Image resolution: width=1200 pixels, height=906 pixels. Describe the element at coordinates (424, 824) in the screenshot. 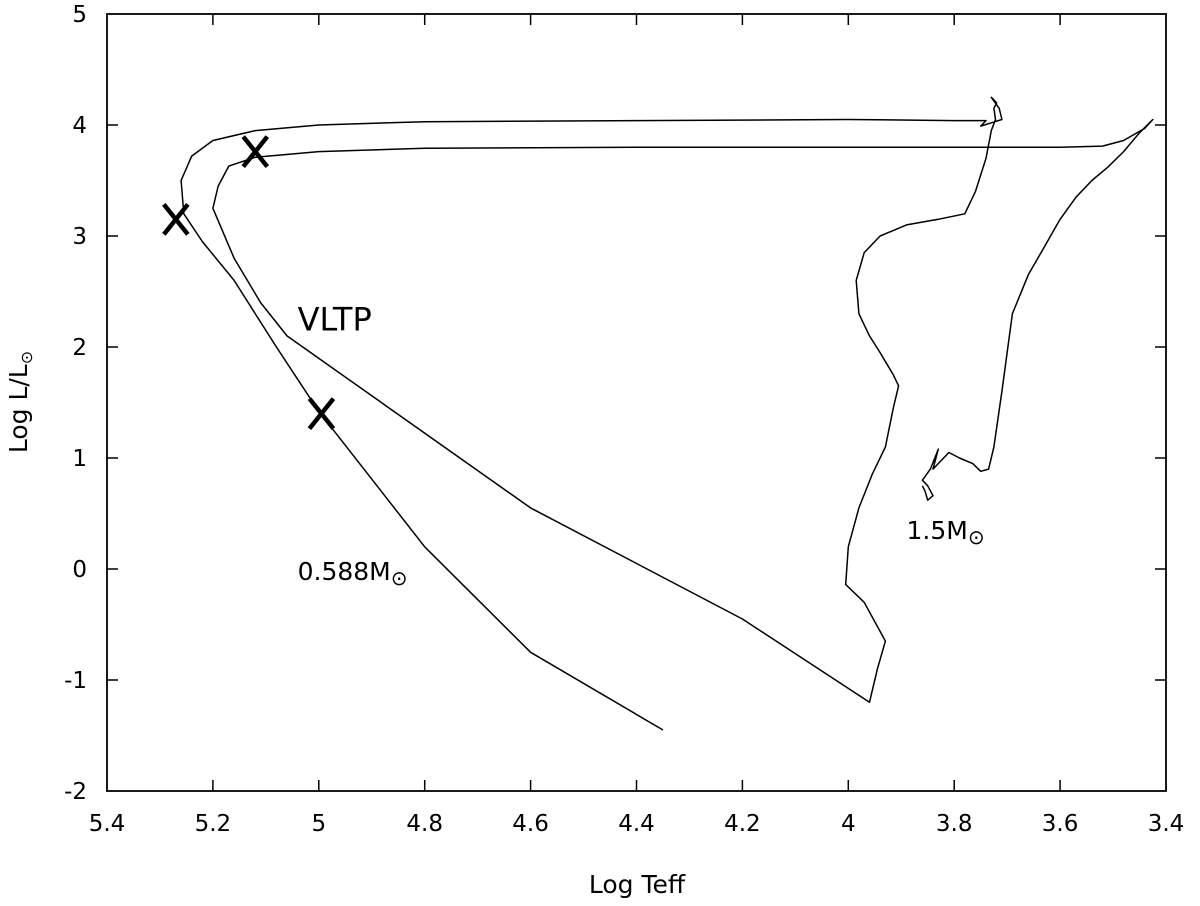

I see `x-tick-label: 4.8` at that location.